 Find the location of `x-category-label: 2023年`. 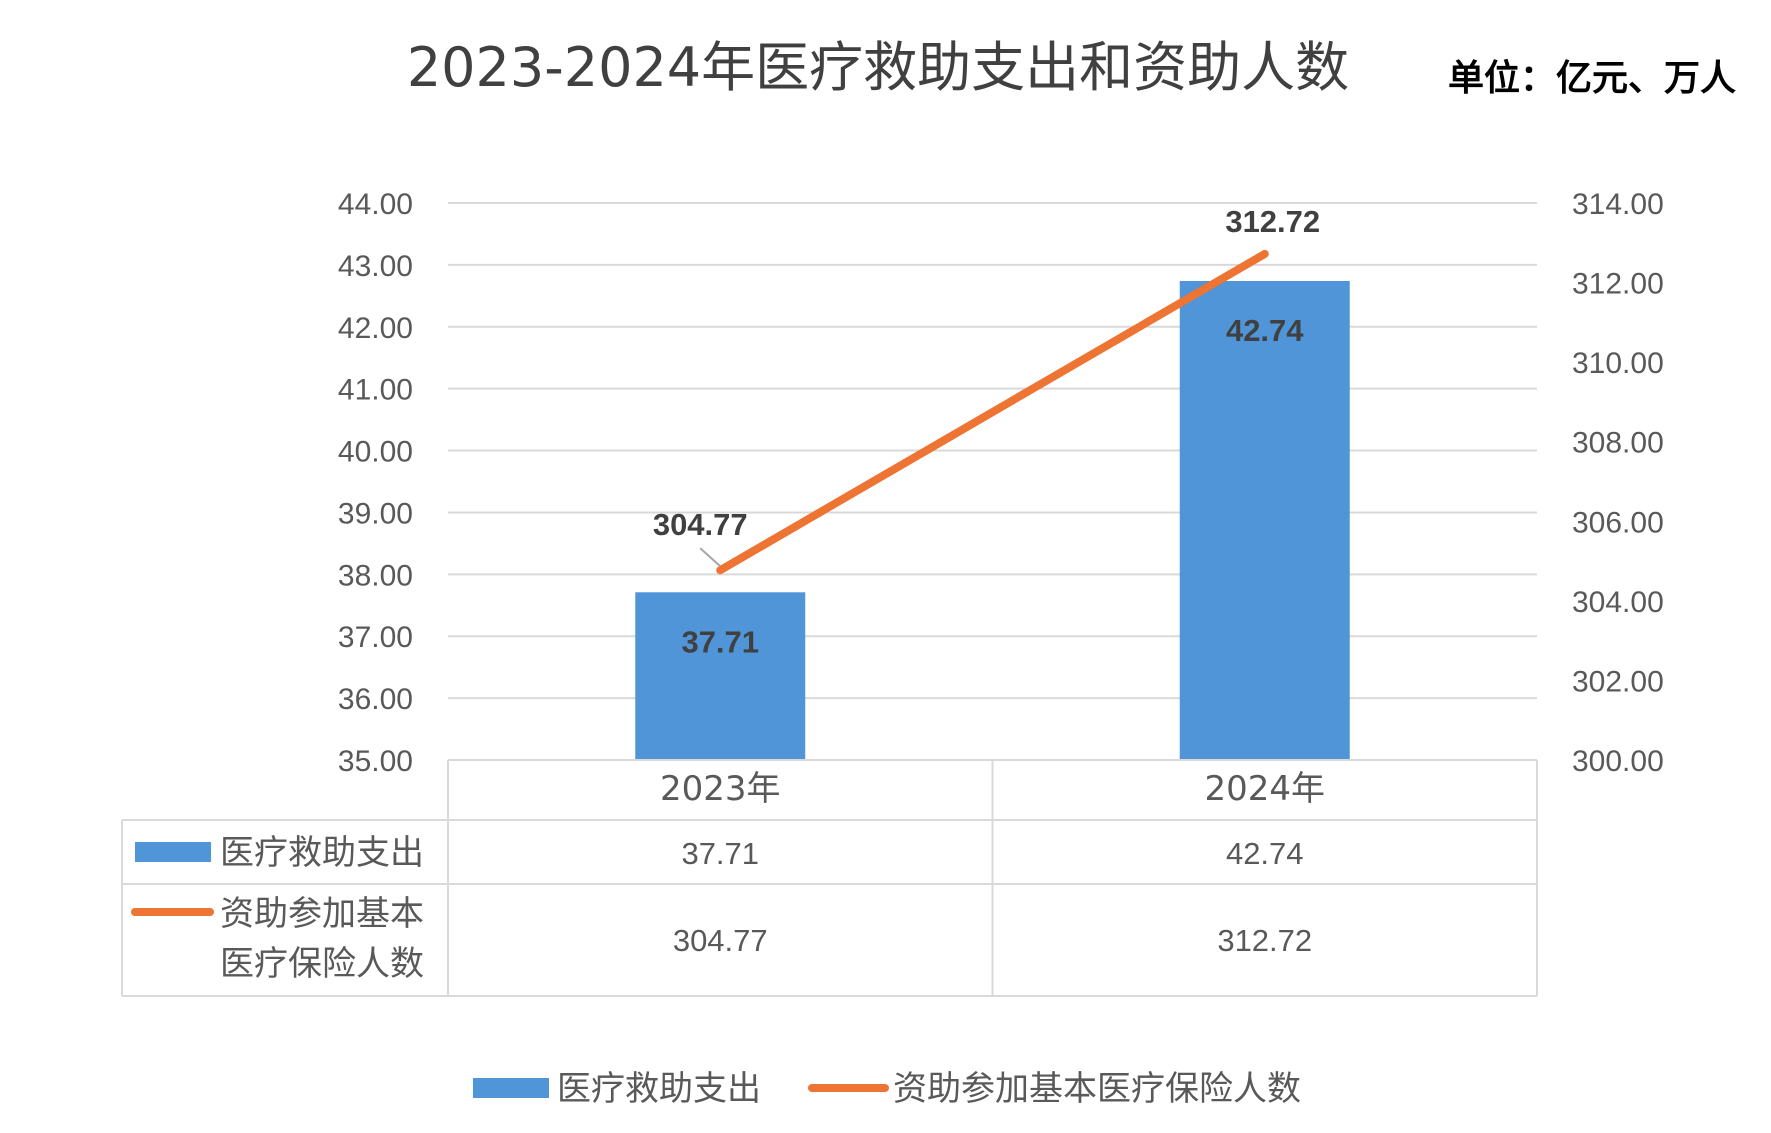

x-category-label: 2023年 is located at coordinates (720, 789).